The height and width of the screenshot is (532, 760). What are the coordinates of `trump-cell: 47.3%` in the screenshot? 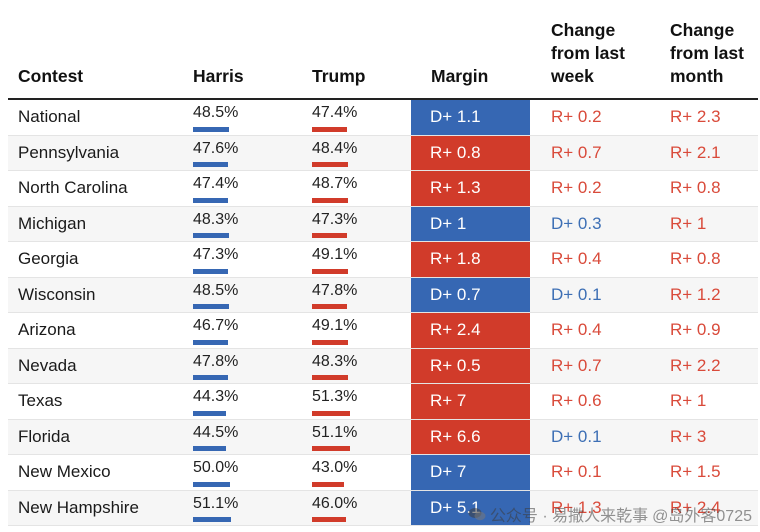 It's located at (362, 224).